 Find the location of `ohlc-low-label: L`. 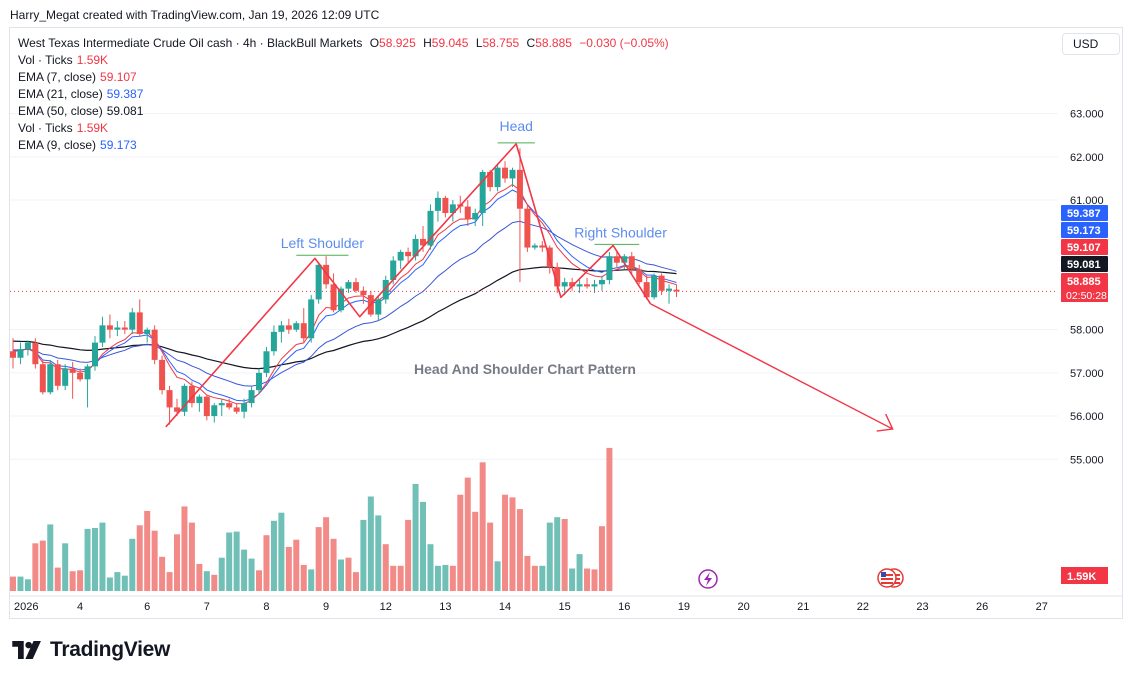

ohlc-low-label: L is located at coordinates (479, 43).